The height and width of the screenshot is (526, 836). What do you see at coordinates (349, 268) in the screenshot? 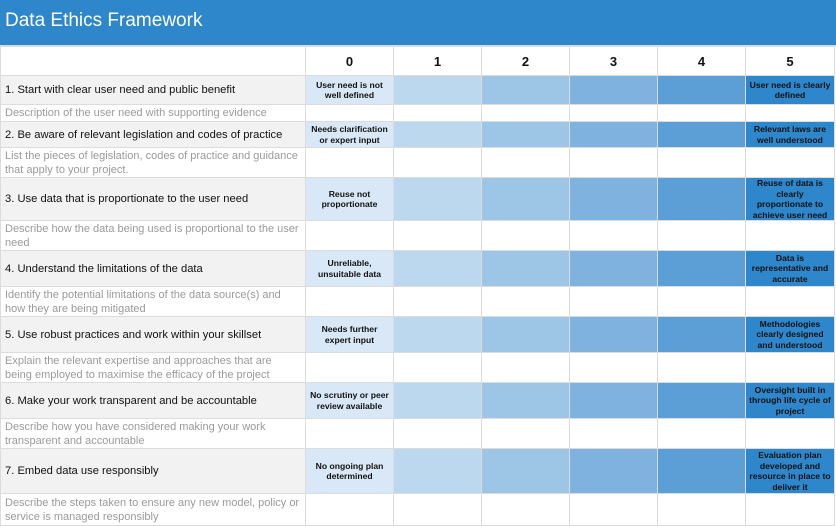
I see `level-0-note: Unreliable, unsuitable data` at bounding box center [349, 268].